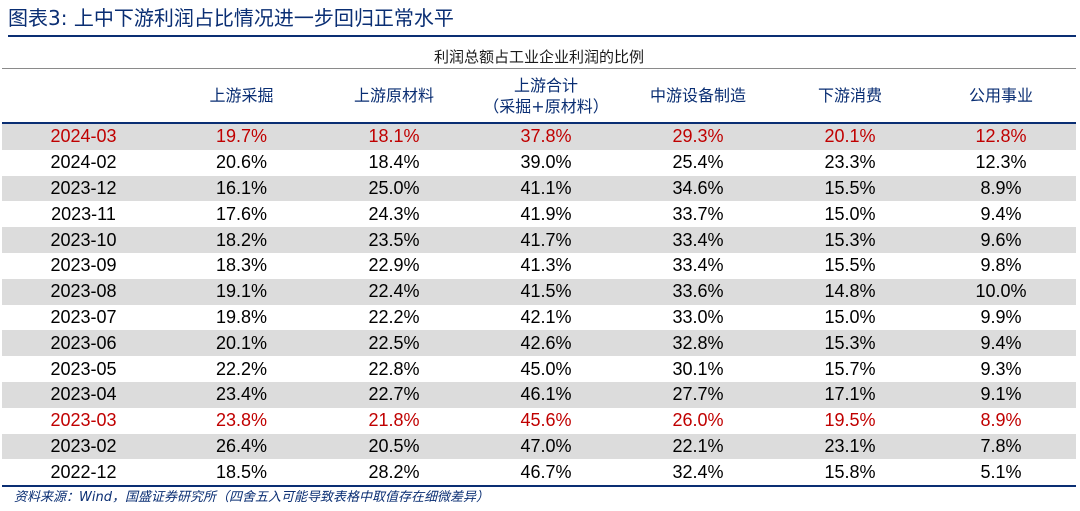  Describe the element at coordinates (251, 497) in the screenshot. I see `source-note: 资料来源：Wind，国盛证券研究所（四舍五入可能导致表格中取值存在细微差异）` at that location.